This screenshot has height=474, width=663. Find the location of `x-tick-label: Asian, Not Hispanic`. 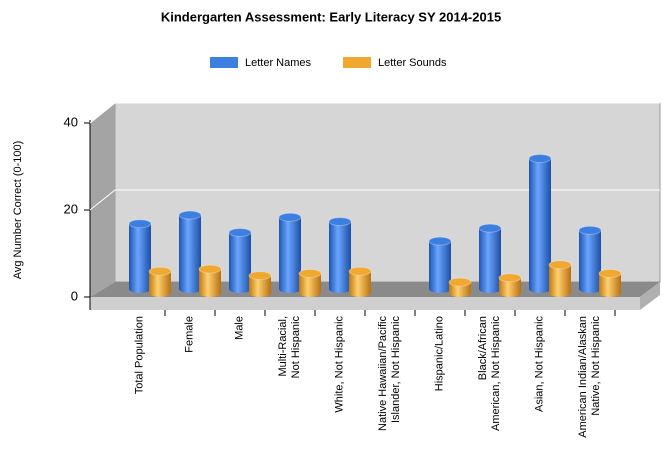

x-tick-label: Asian, Not Hispanic is located at coordinates (539, 364).